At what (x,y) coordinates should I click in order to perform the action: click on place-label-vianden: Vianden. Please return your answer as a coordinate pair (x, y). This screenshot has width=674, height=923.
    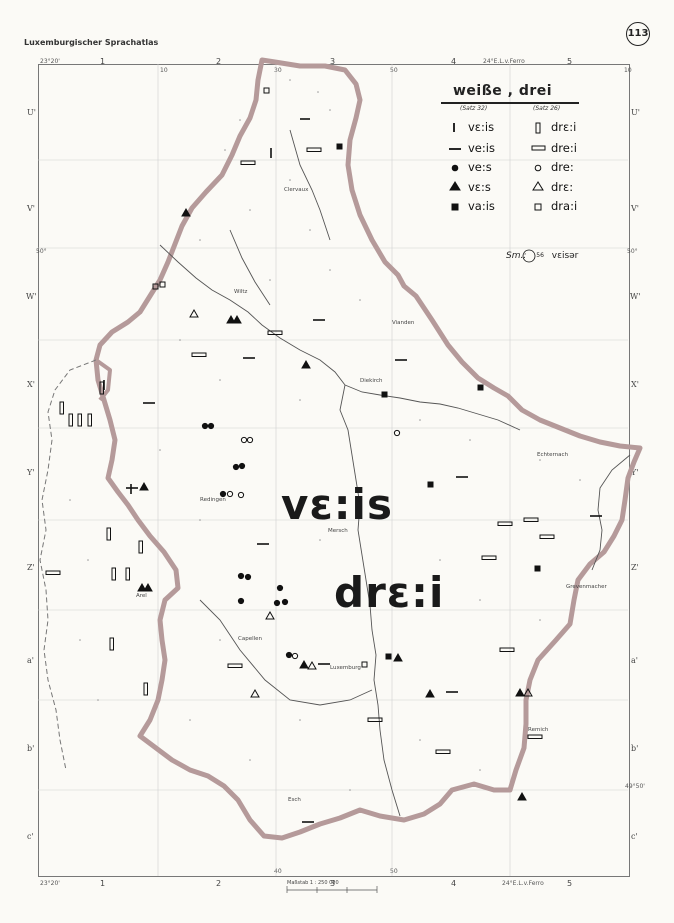
    Looking at the image, I should click on (403, 323).